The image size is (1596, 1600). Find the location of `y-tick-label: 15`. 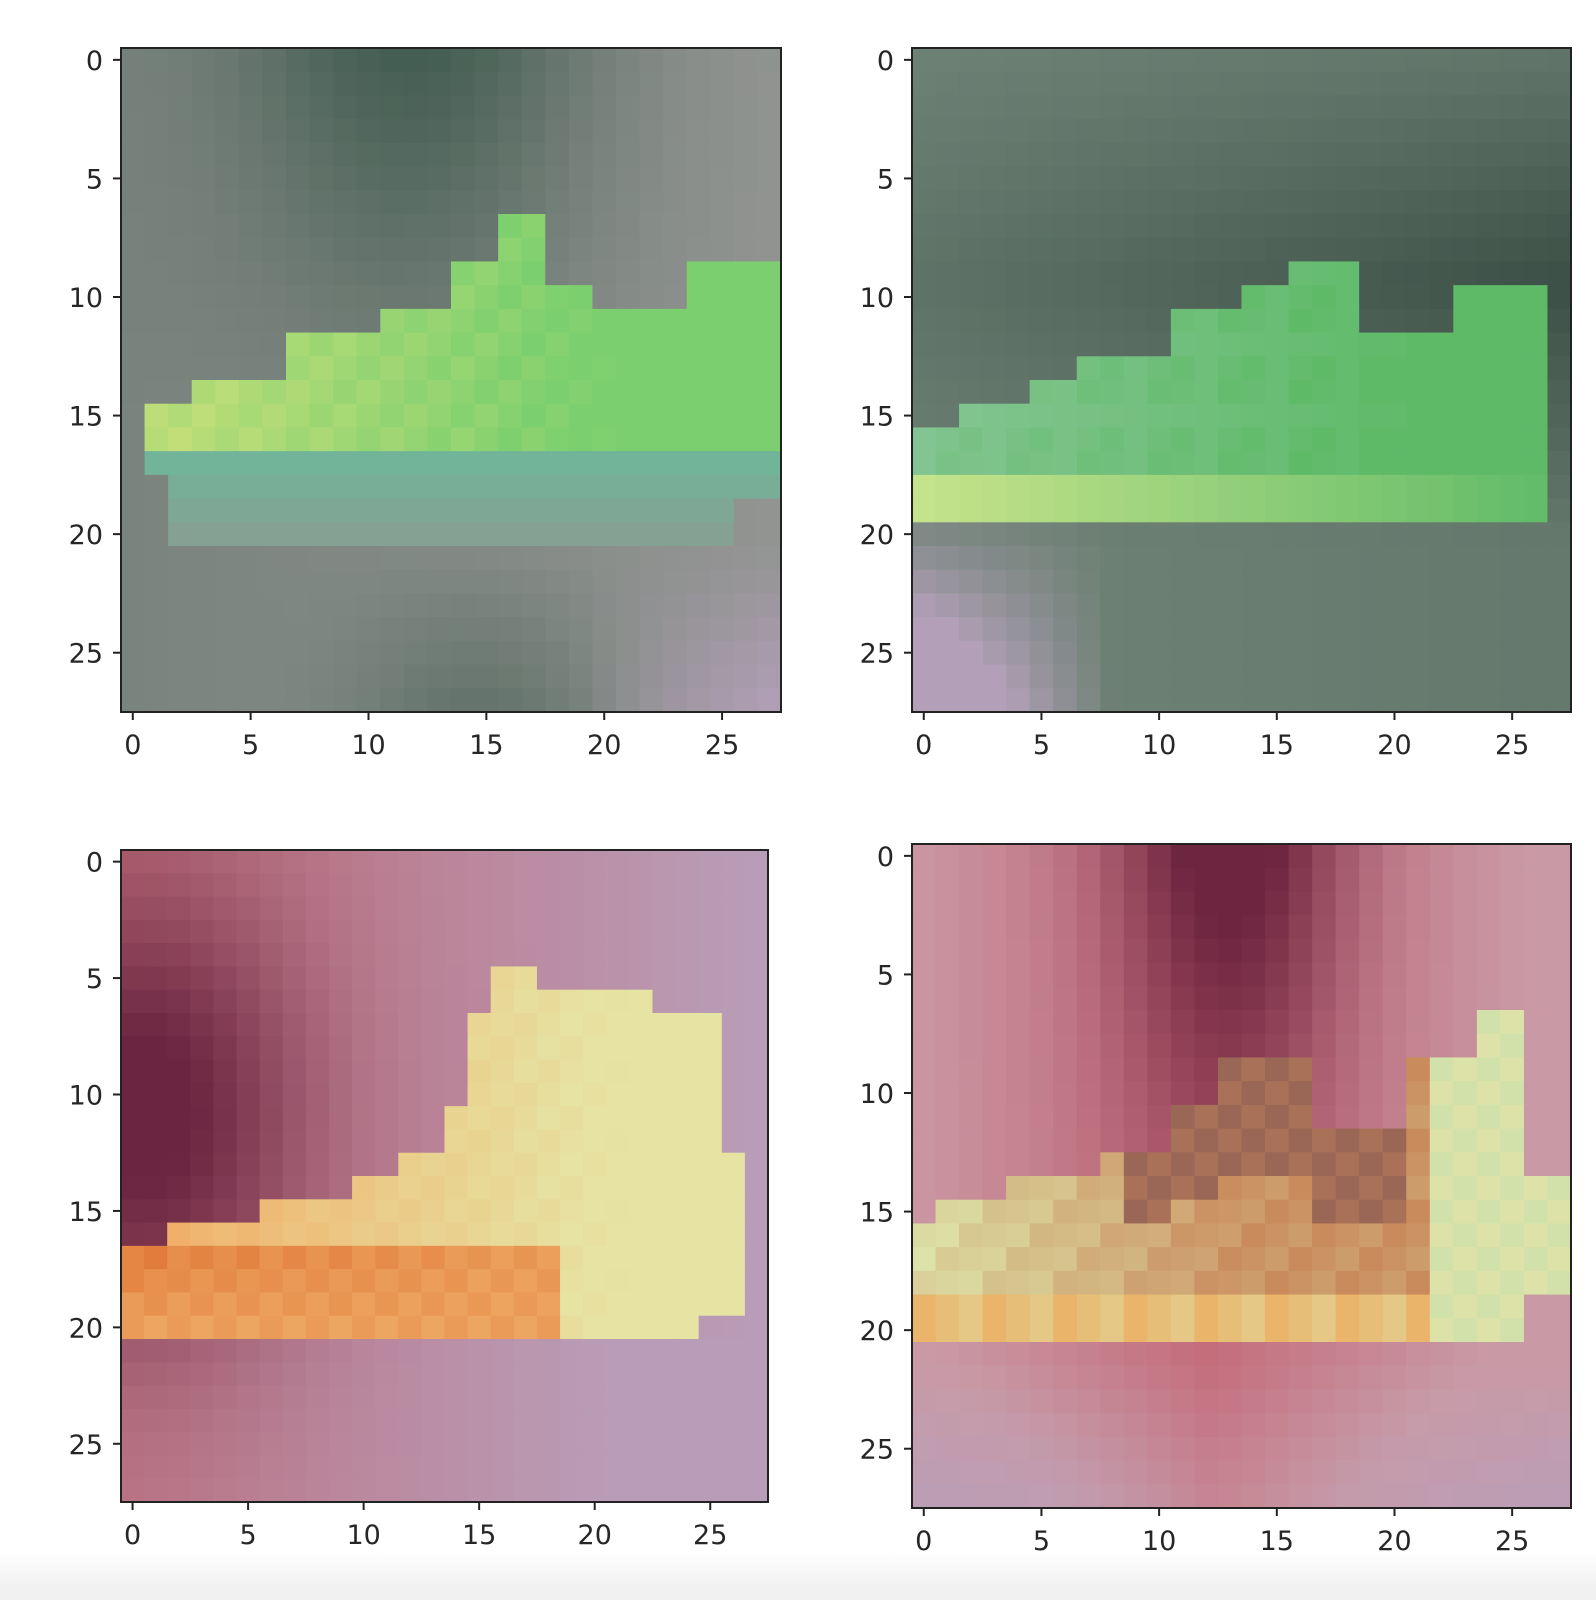

y-tick-label: 15 is located at coordinates (86, 417).